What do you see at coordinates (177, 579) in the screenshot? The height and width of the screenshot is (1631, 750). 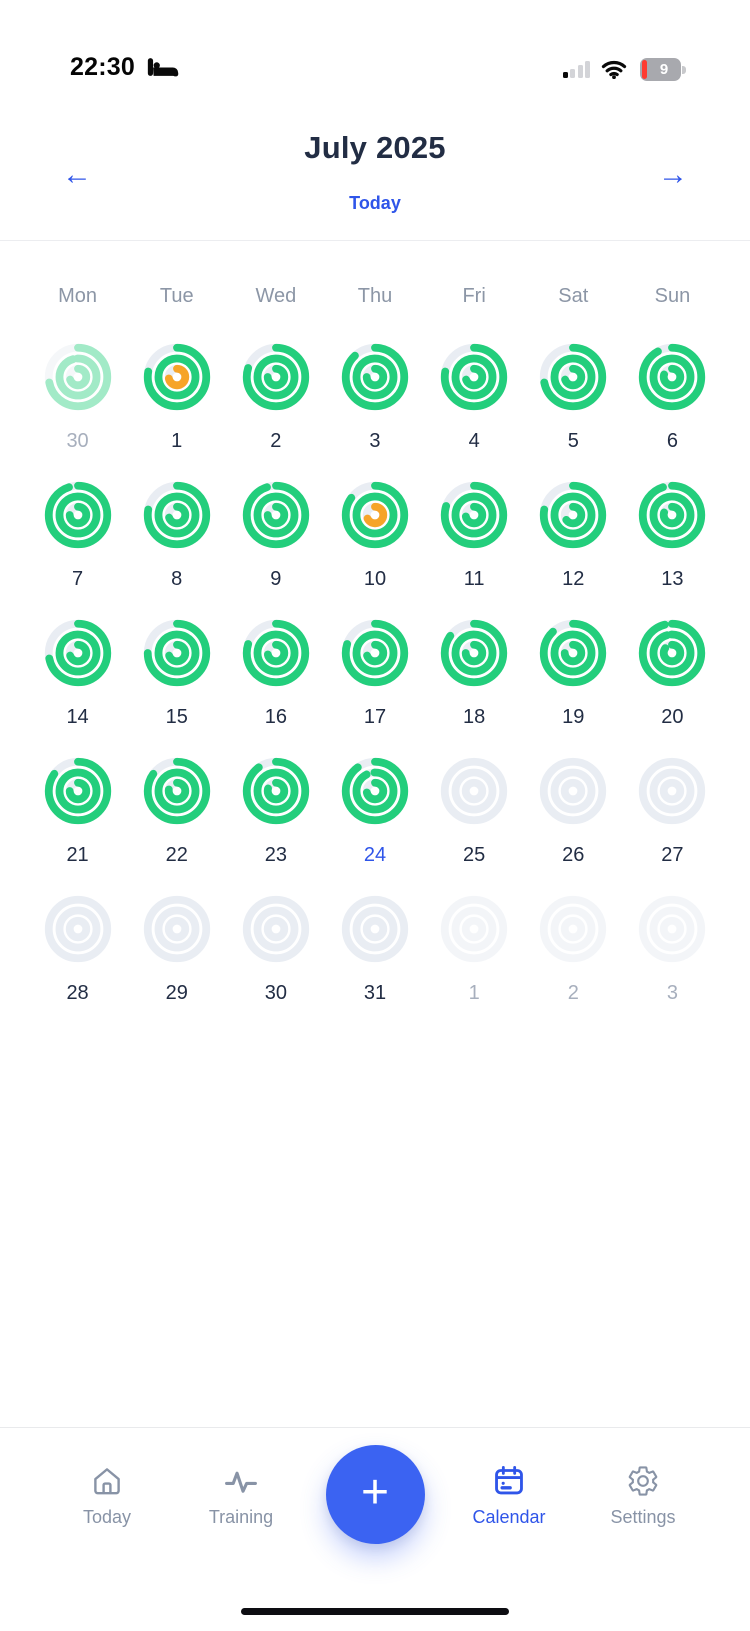 I see `day-number: 8` at bounding box center [177, 579].